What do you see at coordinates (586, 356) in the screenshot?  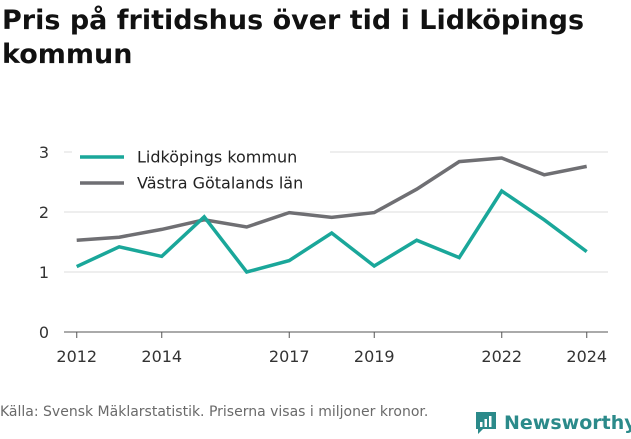 I see `x-tick-label: 2024` at bounding box center [586, 356].